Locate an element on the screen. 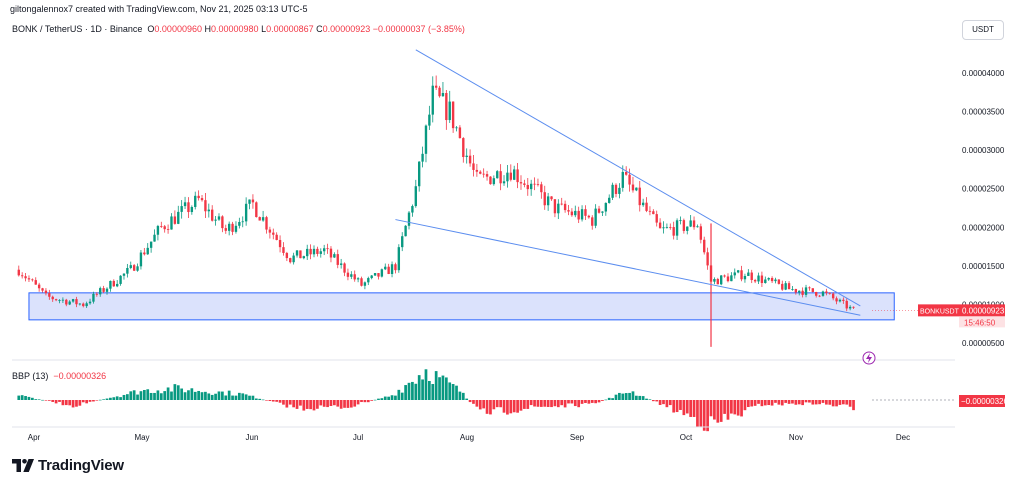 This screenshot has height=480, width=1024. price-tag is located at coordinates (982, 310).